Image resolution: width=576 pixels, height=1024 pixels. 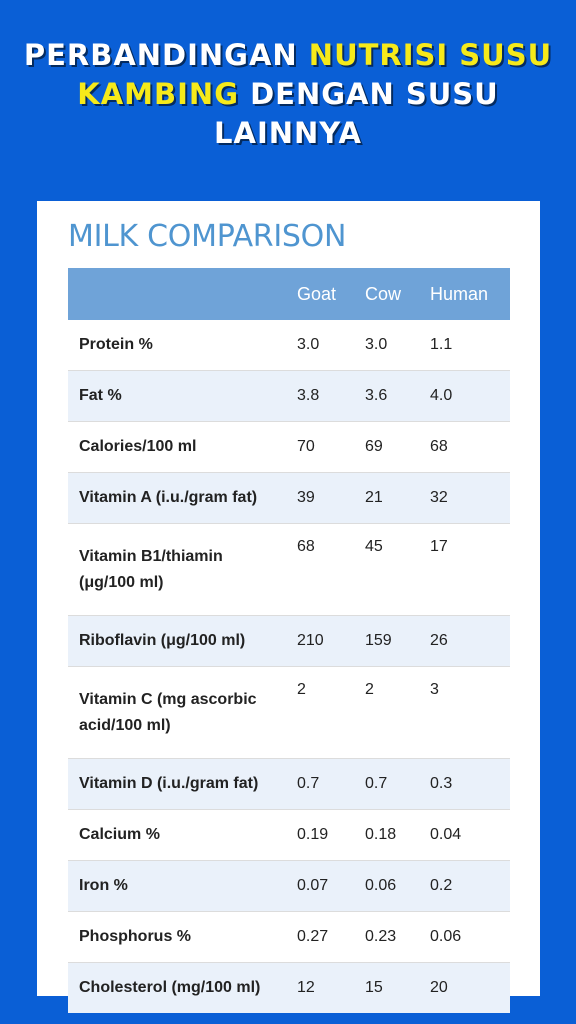 What do you see at coordinates (430, 55) in the screenshot?
I see `headline-highlight: NUTRISI SUSU` at bounding box center [430, 55].